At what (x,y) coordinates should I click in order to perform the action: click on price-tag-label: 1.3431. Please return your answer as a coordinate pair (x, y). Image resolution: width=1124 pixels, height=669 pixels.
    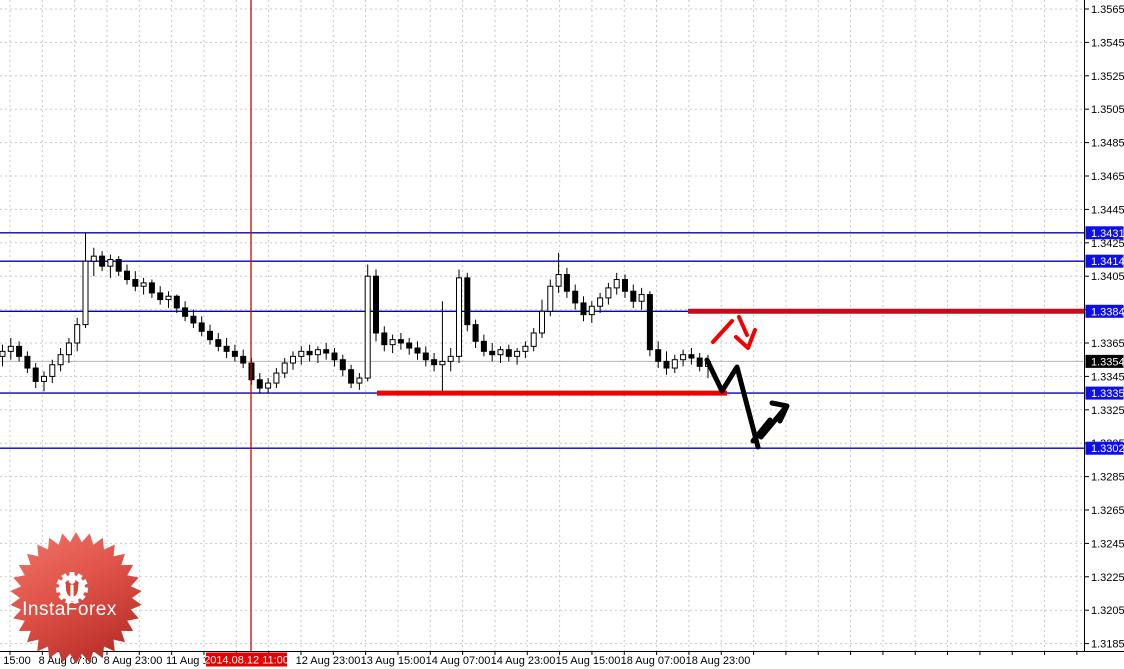
    Looking at the image, I should click on (1107, 234).